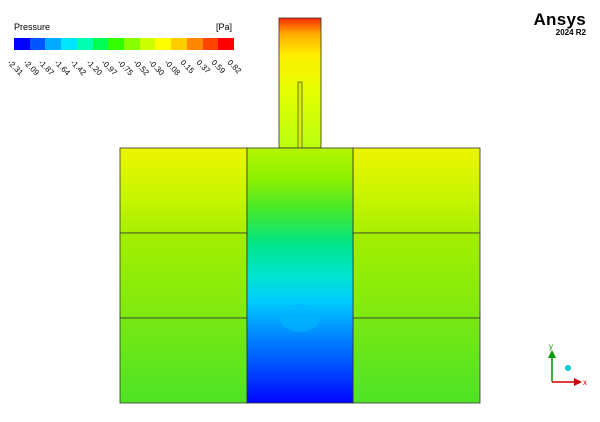  What do you see at coordinates (570, 32) in the screenshot?
I see `brand-version: 2024 R2` at bounding box center [570, 32].